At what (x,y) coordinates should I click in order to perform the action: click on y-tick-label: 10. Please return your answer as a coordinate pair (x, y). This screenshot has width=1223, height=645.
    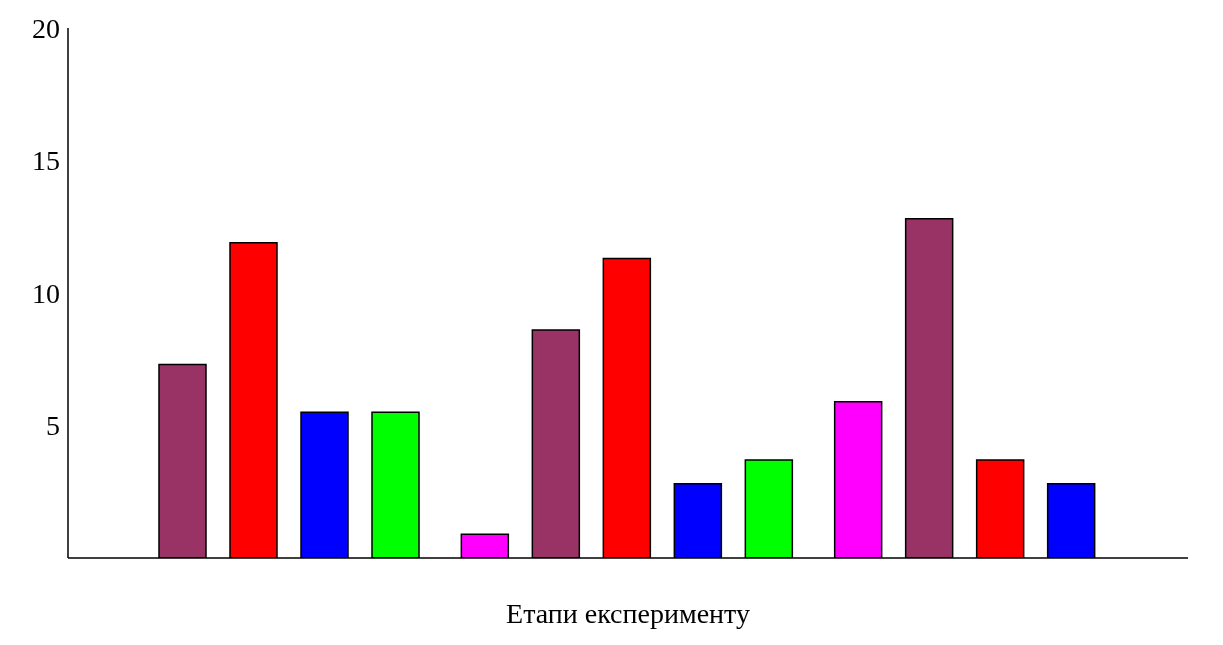
    Looking at the image, I should click on (46, 293).